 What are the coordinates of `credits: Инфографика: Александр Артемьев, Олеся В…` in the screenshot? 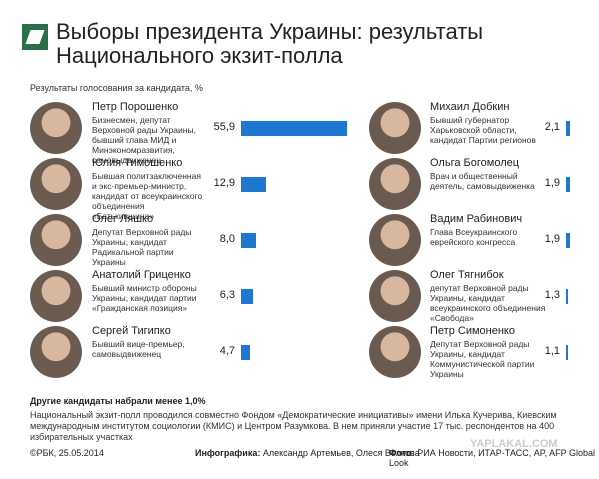 It's located at (307, 453).